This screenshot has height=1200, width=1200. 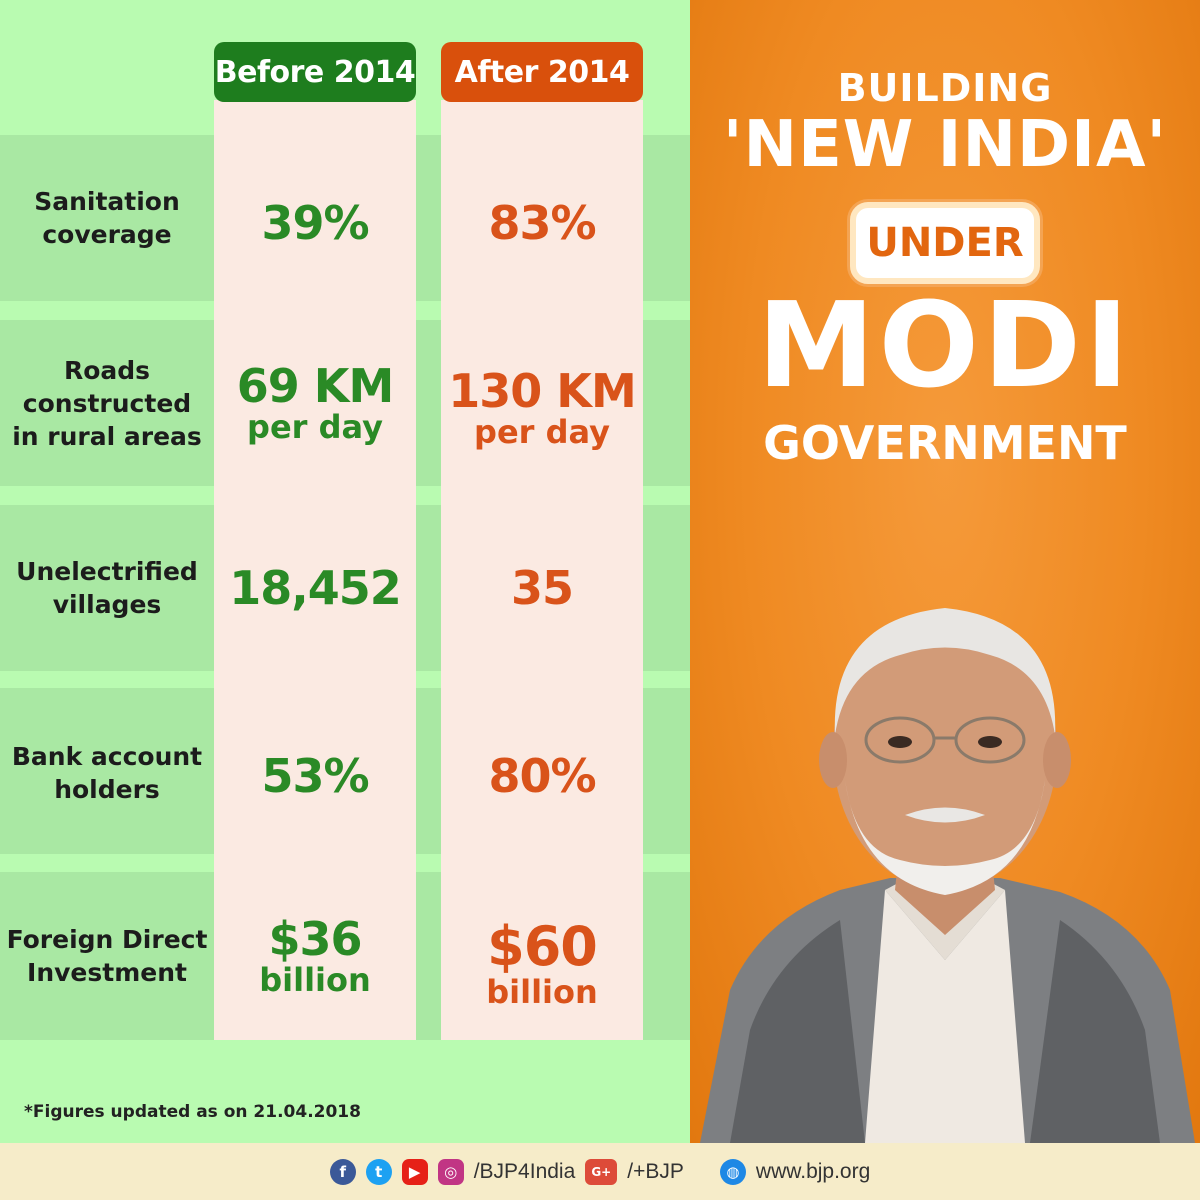 I want to click on before-column, so click(x=315, y=570).